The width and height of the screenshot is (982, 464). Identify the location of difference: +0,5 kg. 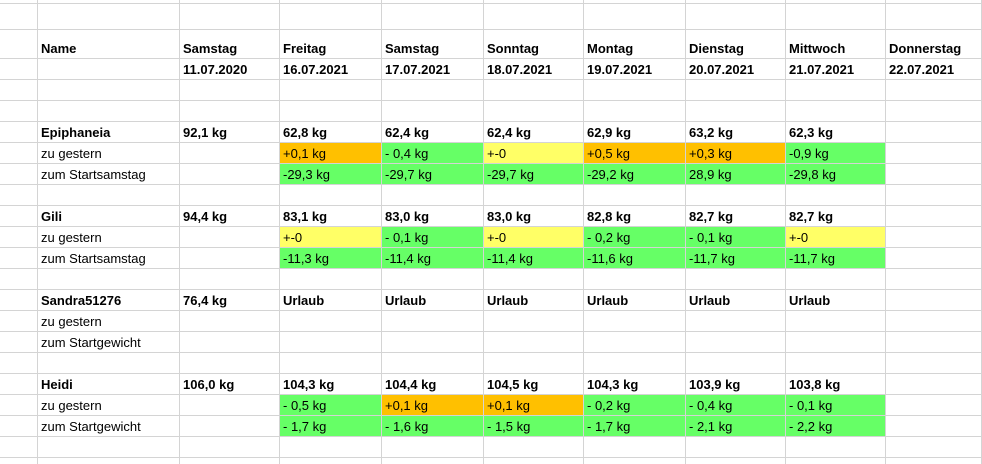
(635, 153).